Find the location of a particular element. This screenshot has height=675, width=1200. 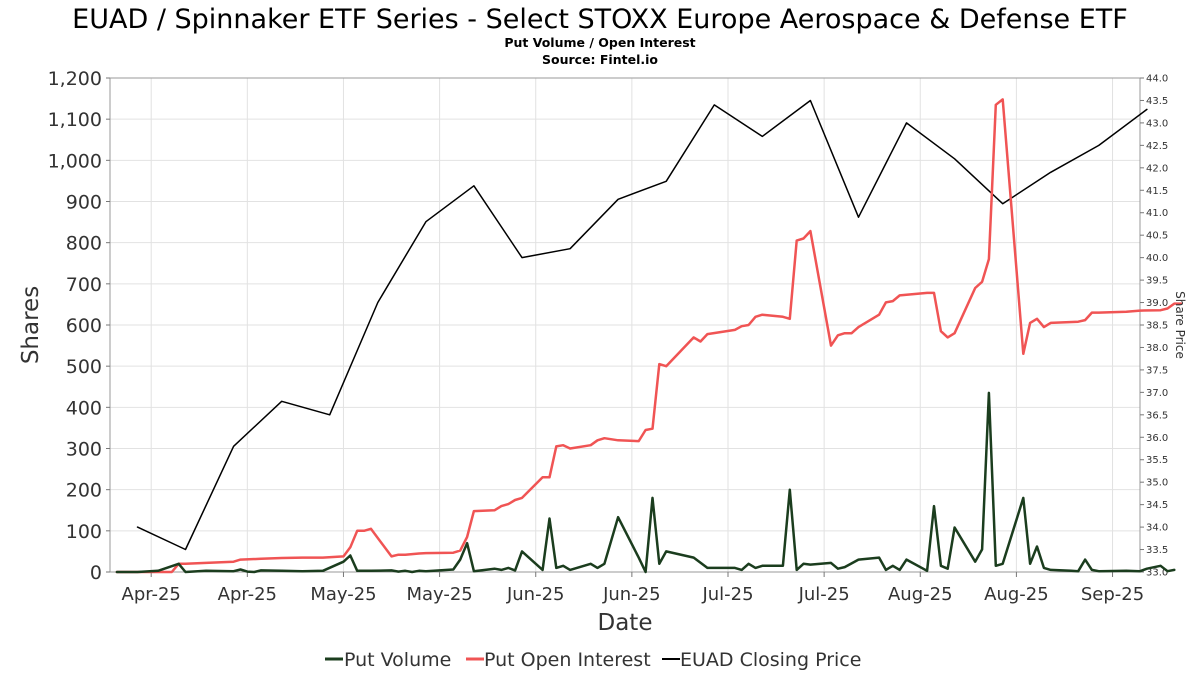

right-tick-label: 35.5 is located at coordinates (1157, 460).